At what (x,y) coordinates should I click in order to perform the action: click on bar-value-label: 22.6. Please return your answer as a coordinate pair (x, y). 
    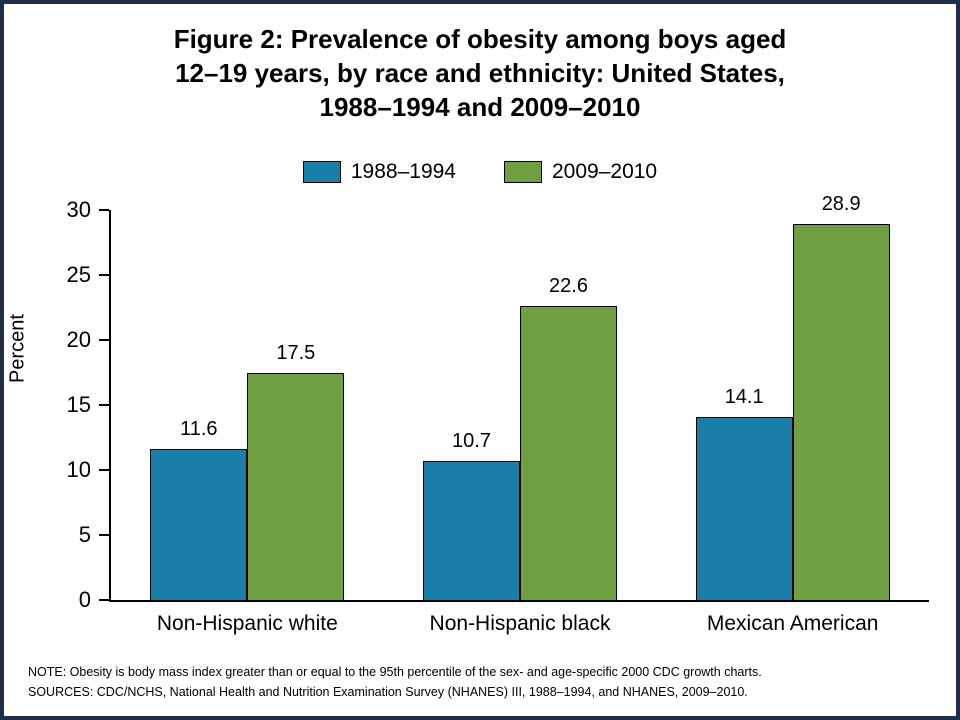
    Looking at the image, I should click on (568, 286).